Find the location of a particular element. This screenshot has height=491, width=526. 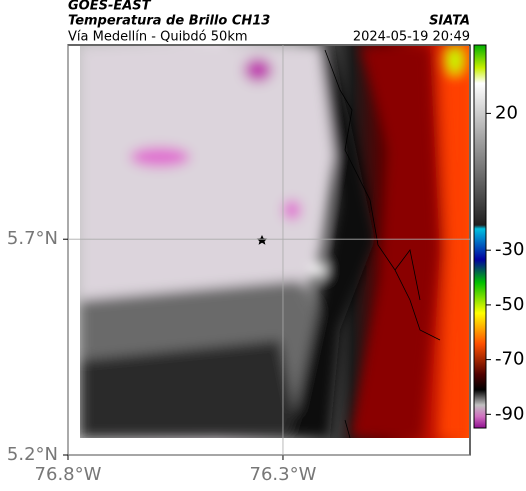

x-tick-label: 76.8°W is located at coordinates (68, 474).